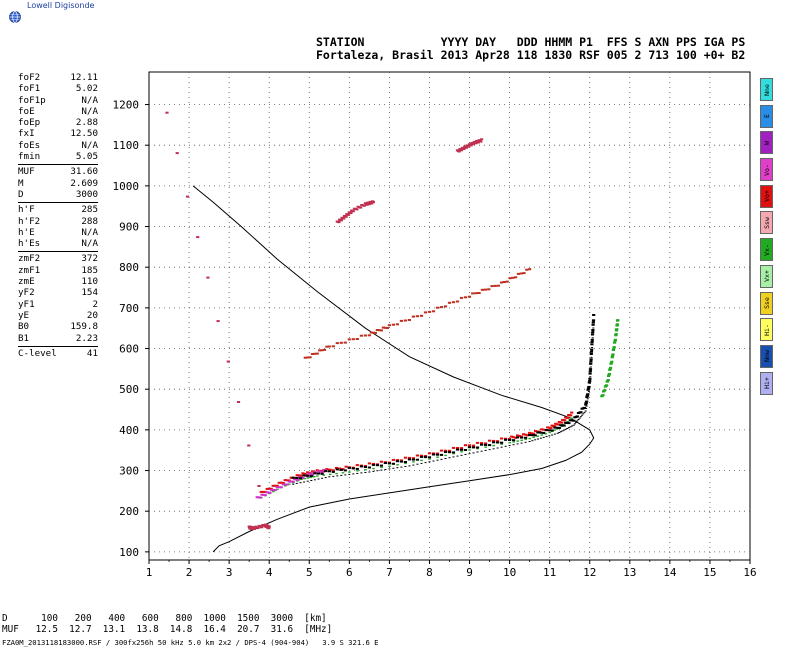 The image size is (800, 650). What do you see at coordinates (129, 511) in the screenshot?
I see `y-tick-label: 200` at bounding box center [129, 511].